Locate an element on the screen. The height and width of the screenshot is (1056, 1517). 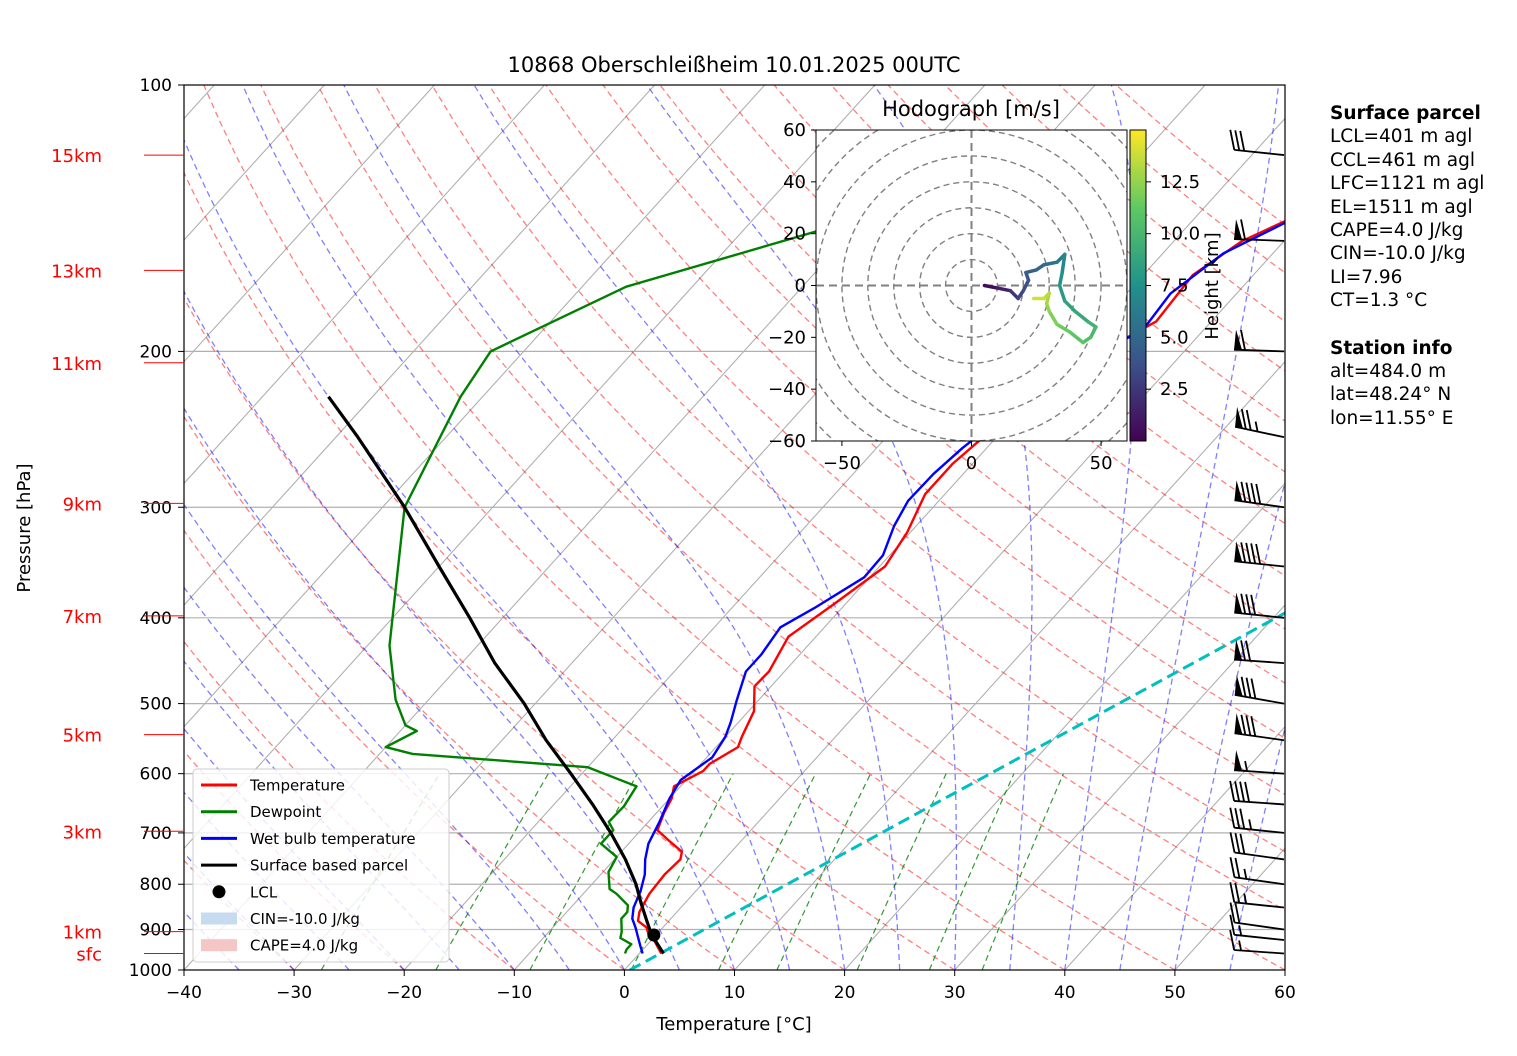
colorbar-tick-label: 10.0 is located at coordinates (1180, 234).